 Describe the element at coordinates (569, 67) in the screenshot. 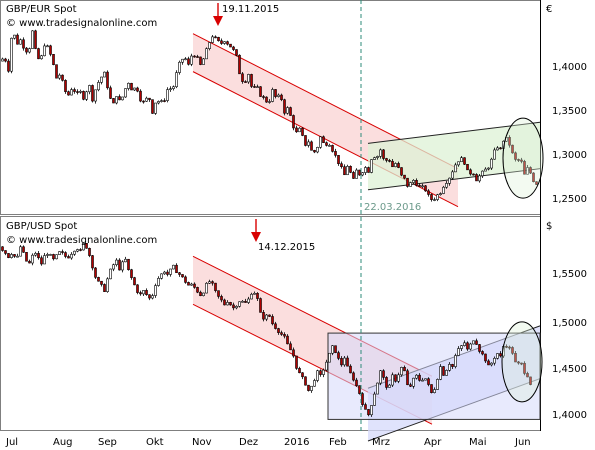

I see `top-ytick-label: 1,4000` at that location.